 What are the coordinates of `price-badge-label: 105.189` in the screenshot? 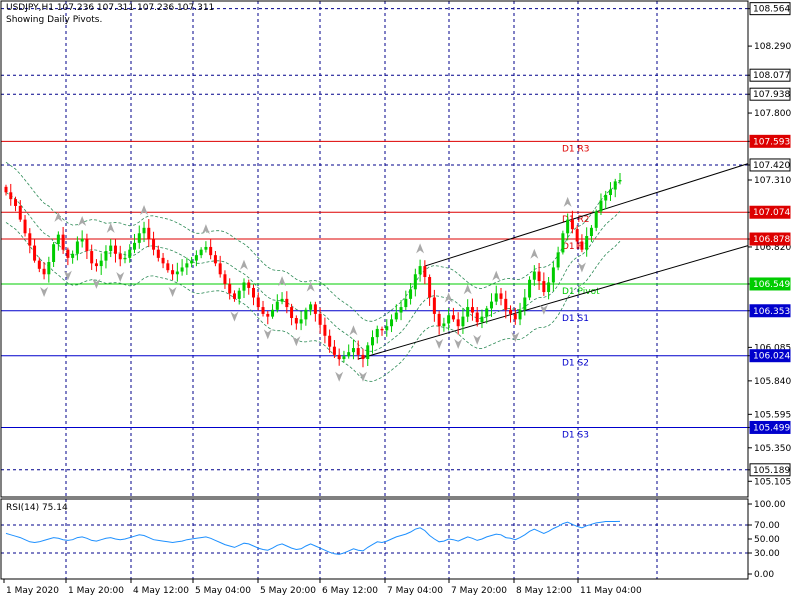 It's located at (771, 471).